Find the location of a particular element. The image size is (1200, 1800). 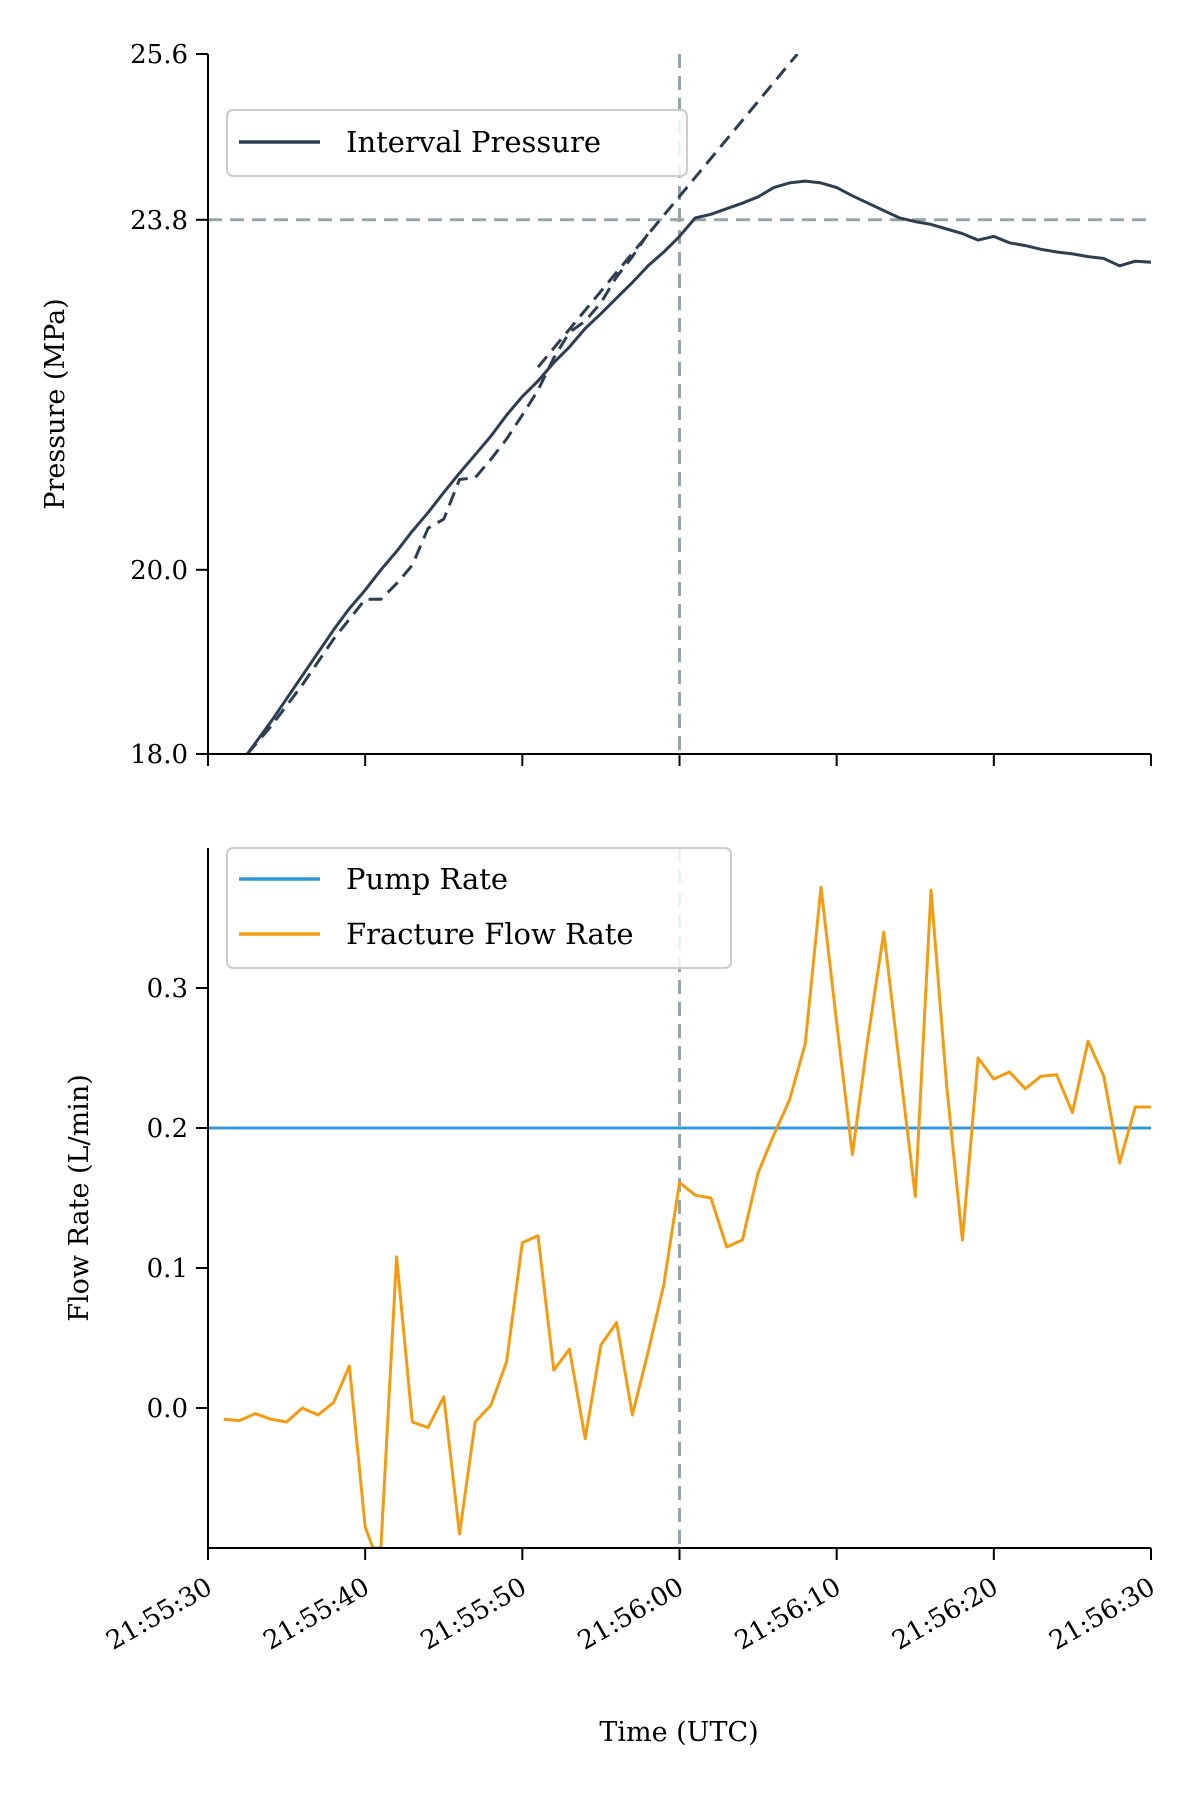

pressure-y-tick-label: 23.8 is located at coordinates (159, 221).